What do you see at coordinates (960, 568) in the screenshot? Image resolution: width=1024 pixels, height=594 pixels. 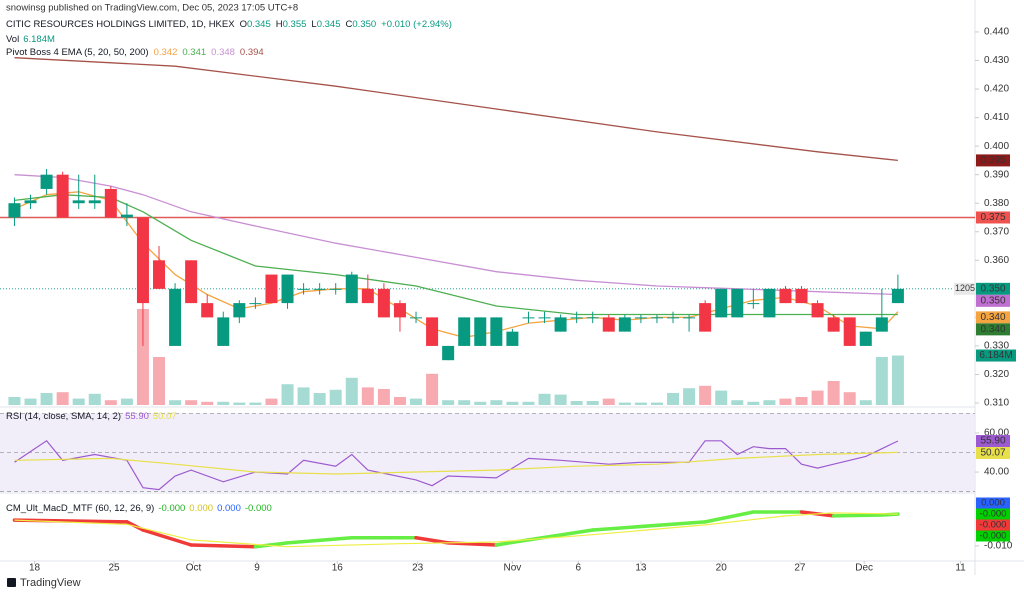 I see `x-tick-label: 11` at bounding box center [960, 568].